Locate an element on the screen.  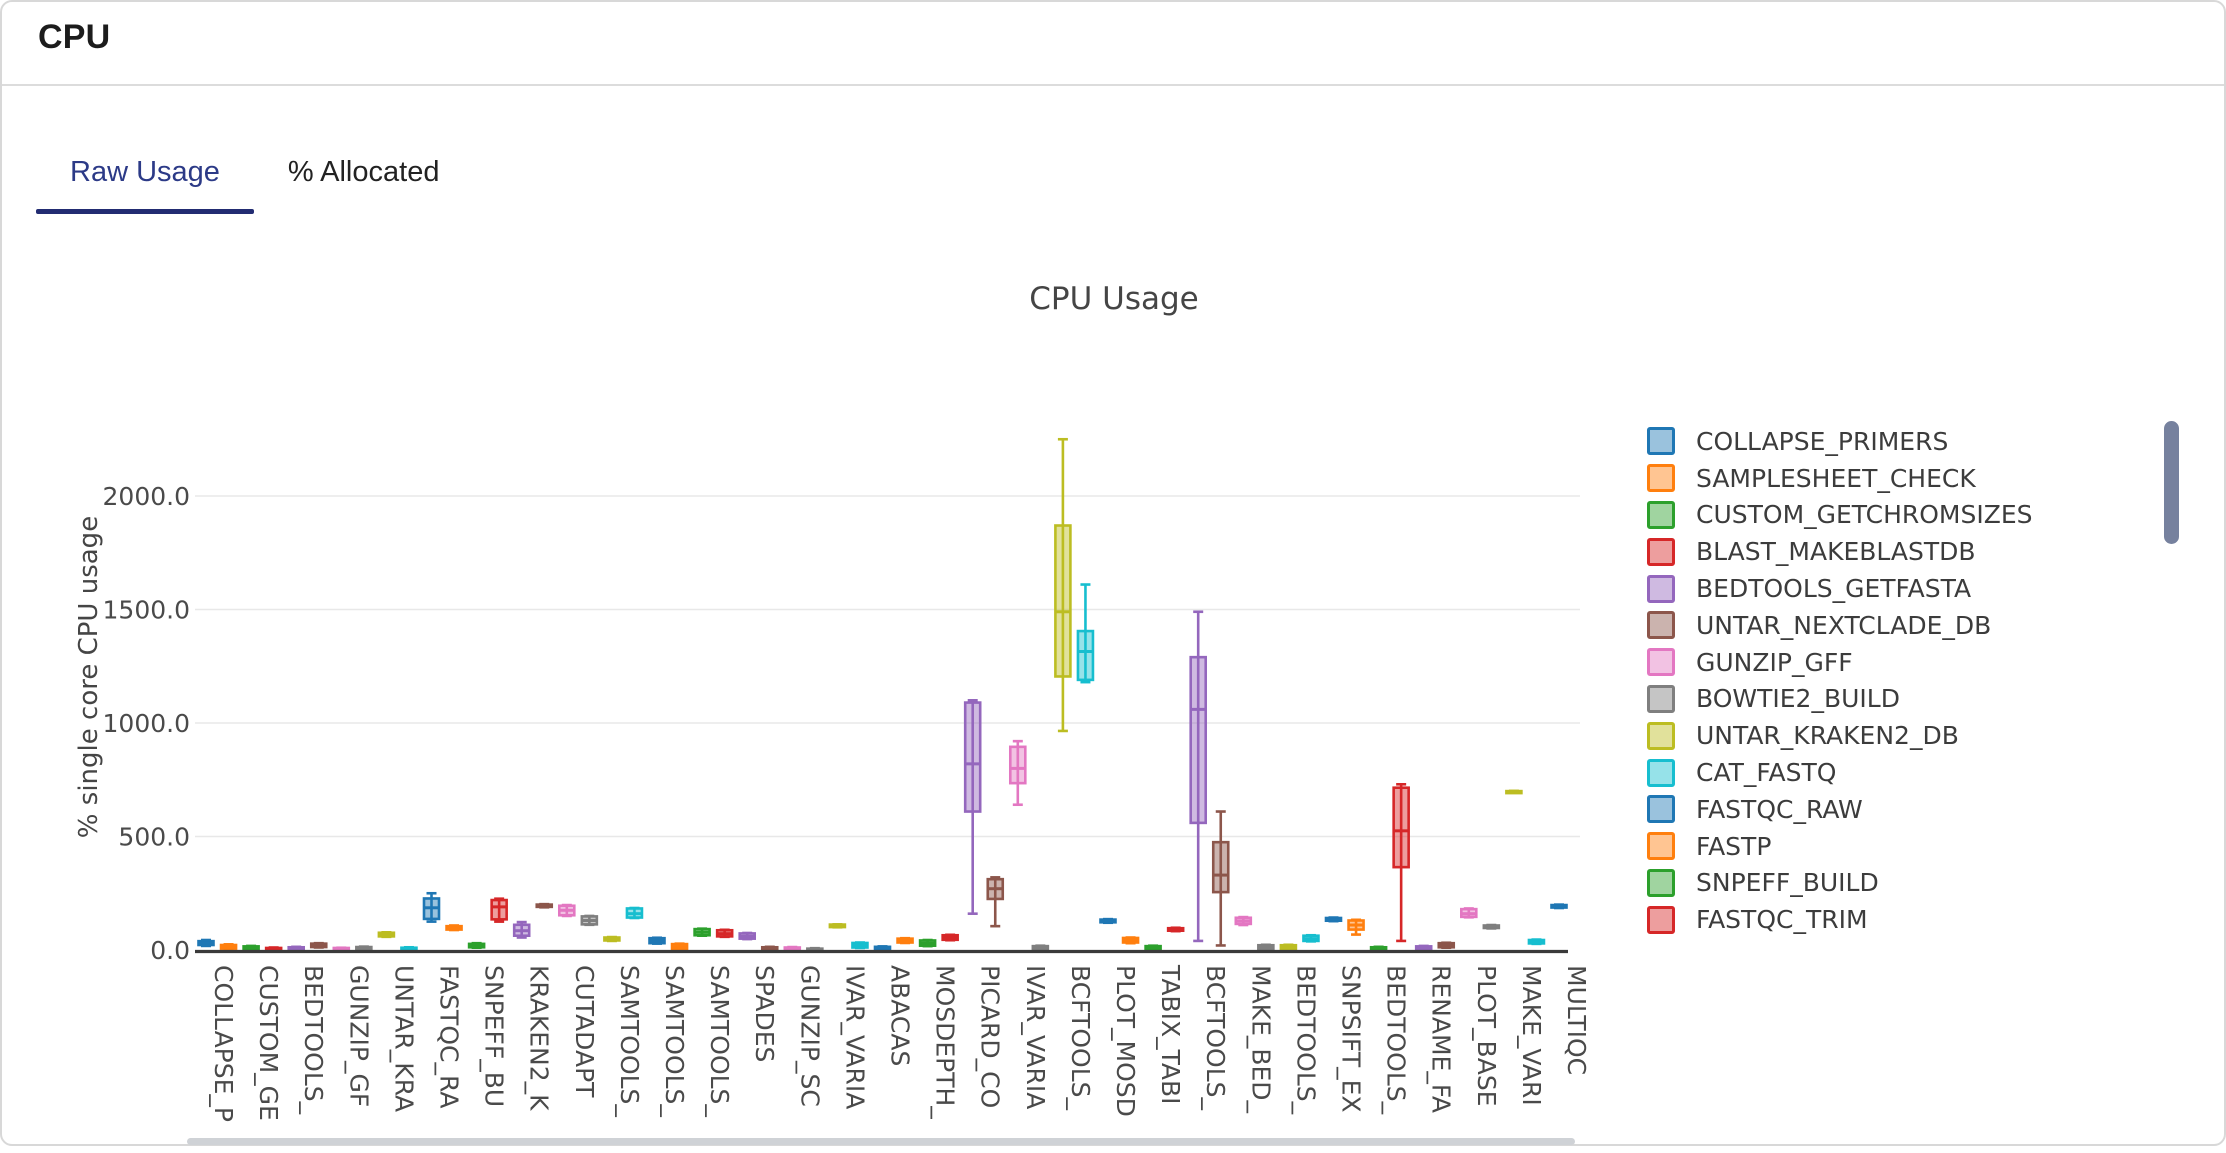
box-tabix_tabi is located at coordinates (1153, 947).